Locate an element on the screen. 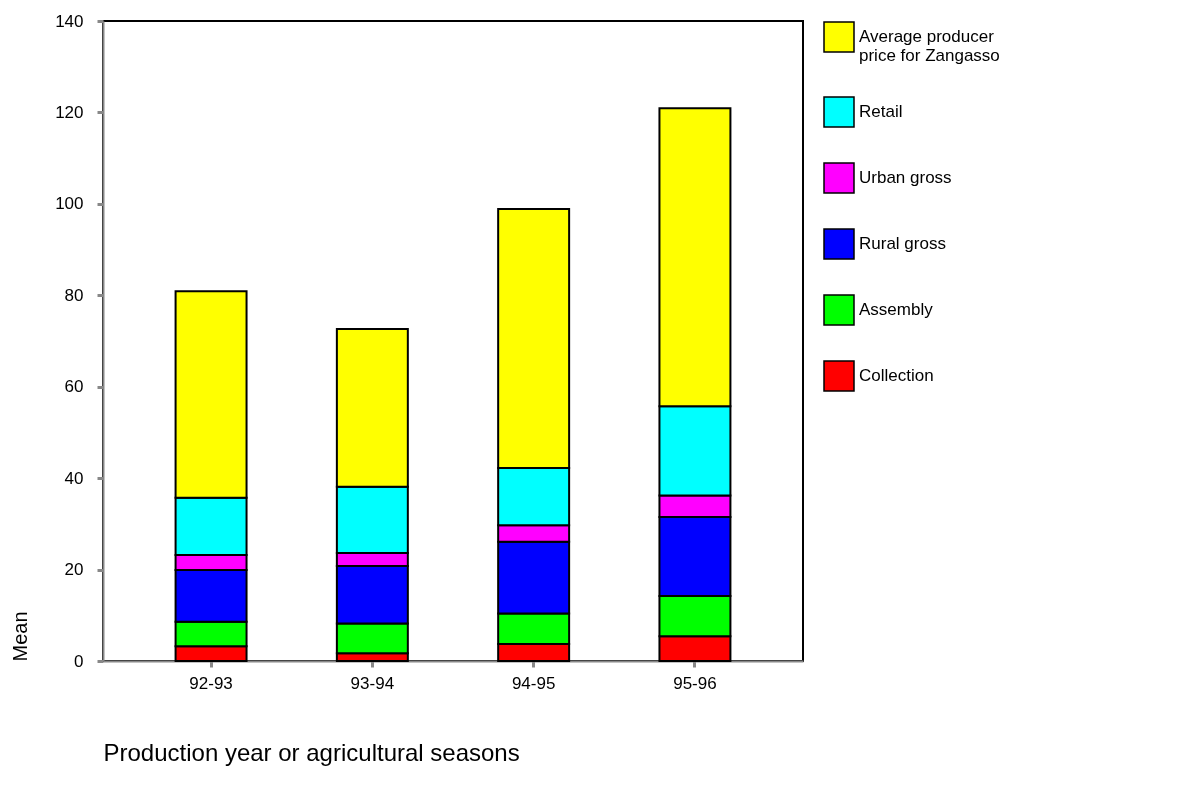 The height and width of the screenshot is (794, 1194). x-tick-label: 92-93 is located at coordinates (211, 683).